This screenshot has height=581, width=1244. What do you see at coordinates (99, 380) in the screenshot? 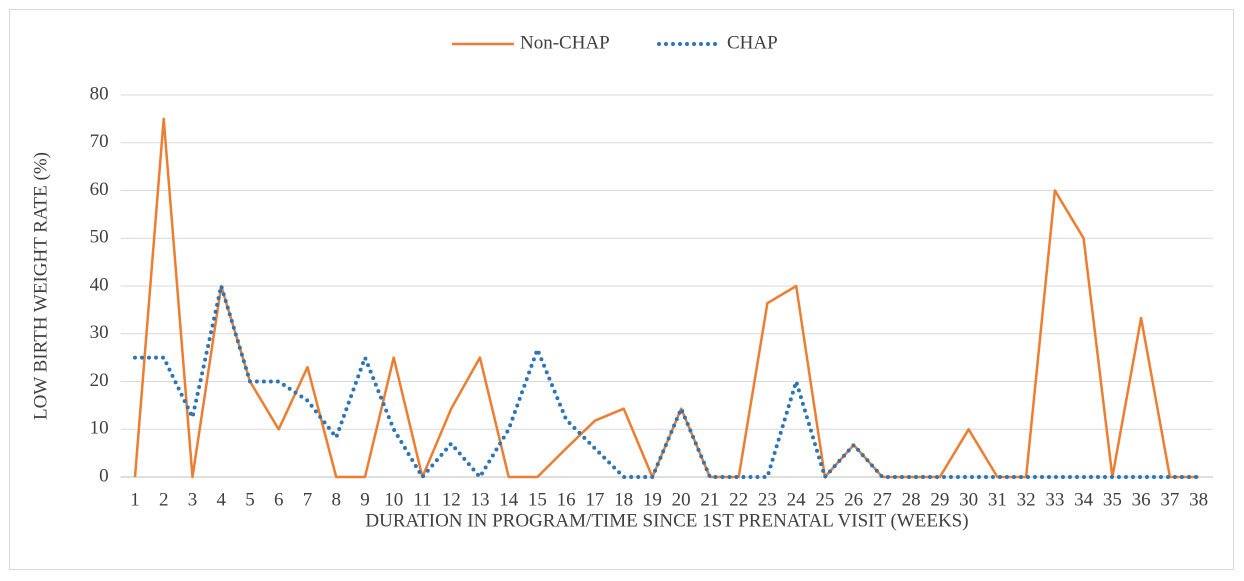
I see `y-tick-label: 20` at bounding box center [99, 380].